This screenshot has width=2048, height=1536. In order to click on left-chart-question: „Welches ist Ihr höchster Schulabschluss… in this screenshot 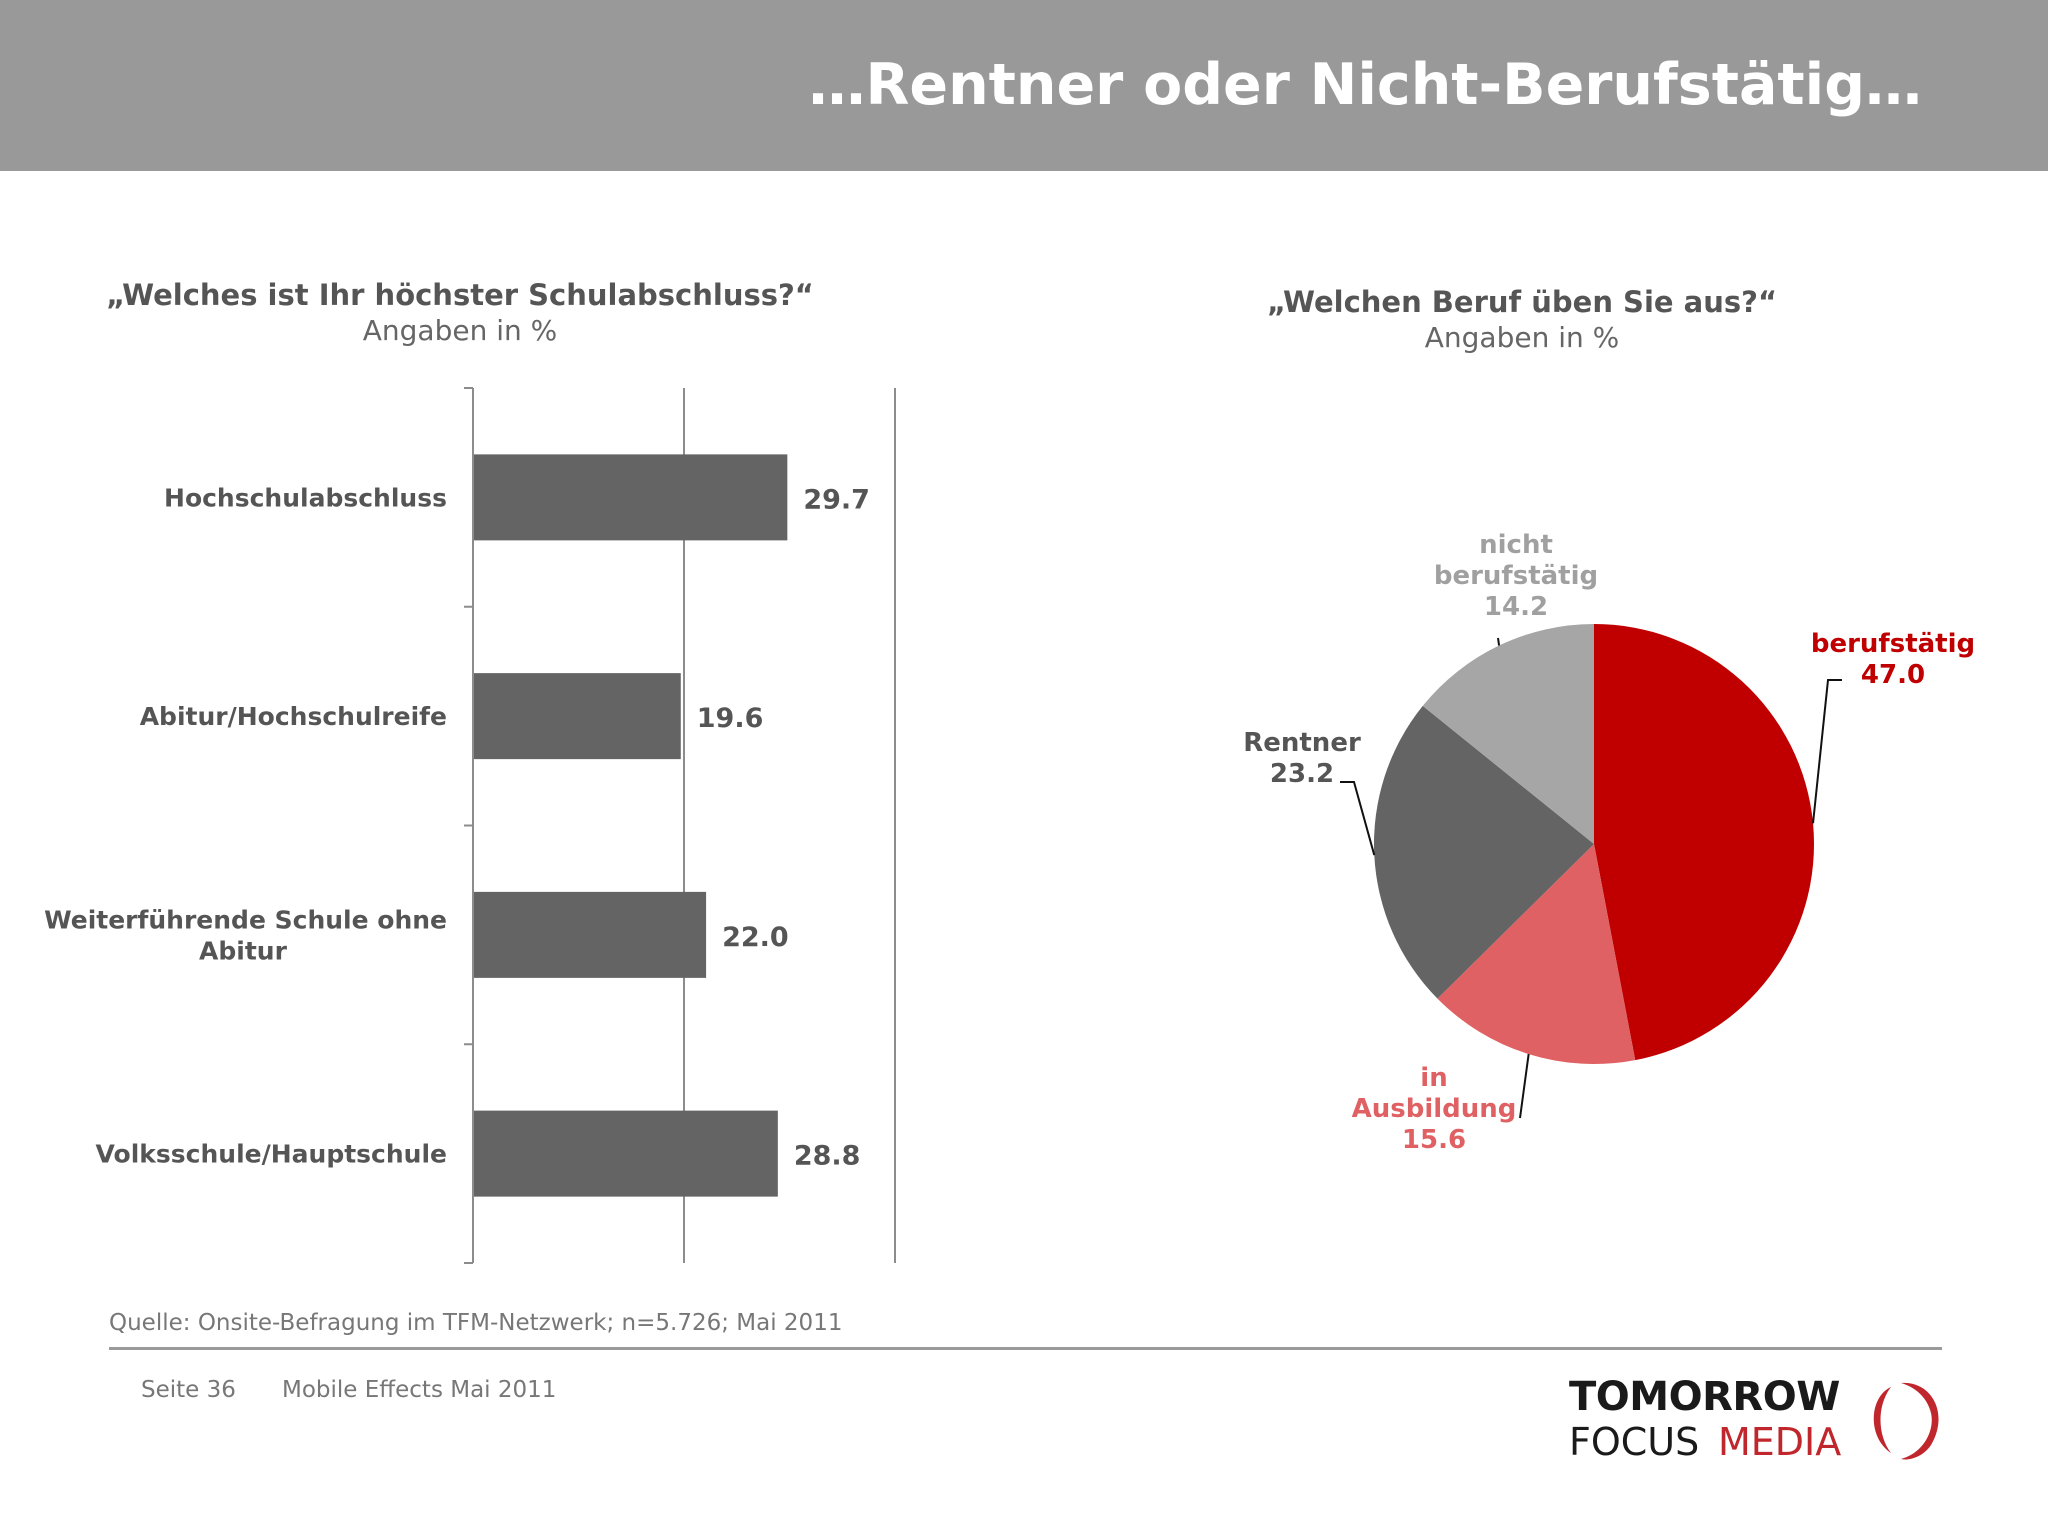, I will do `click(460, 295)`.